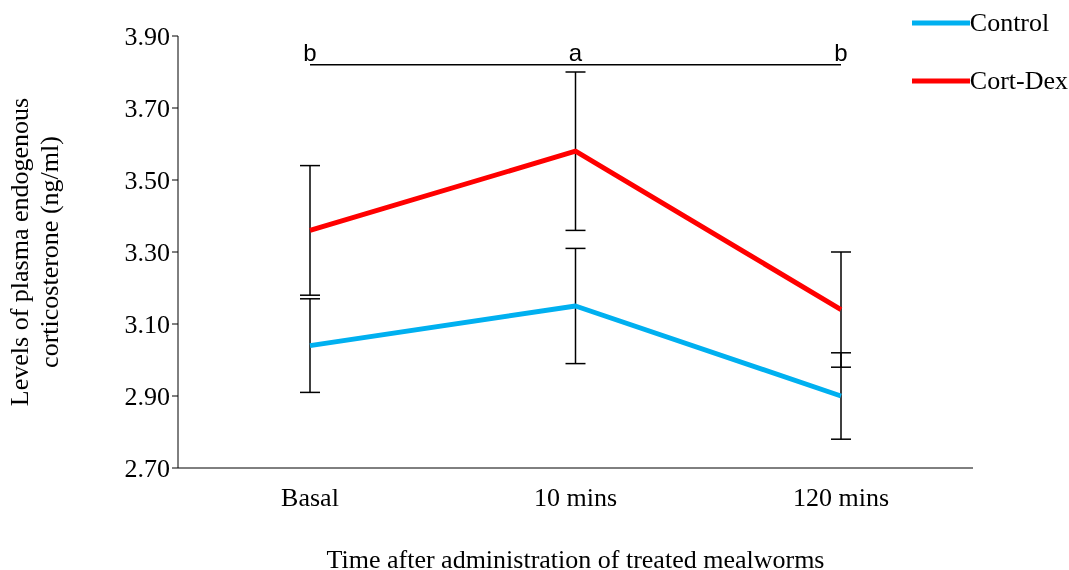 This screenshot has width=1069, height=570. Describe the element at coordinates (147, 181) in the screenshot. I see `y-tick-label: 3.50` at that location.